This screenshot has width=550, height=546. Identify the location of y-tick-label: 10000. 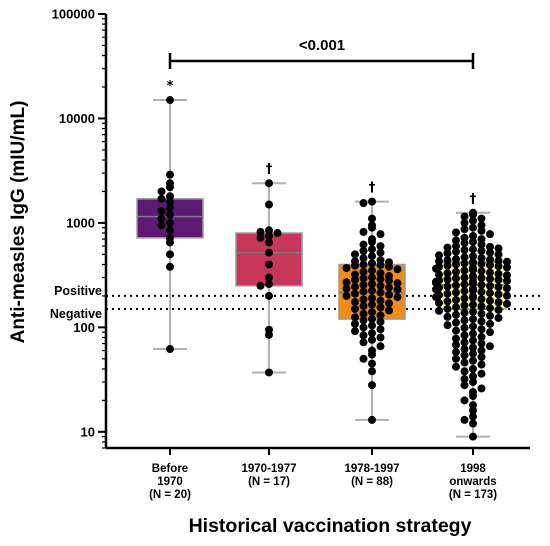
(77, 118).